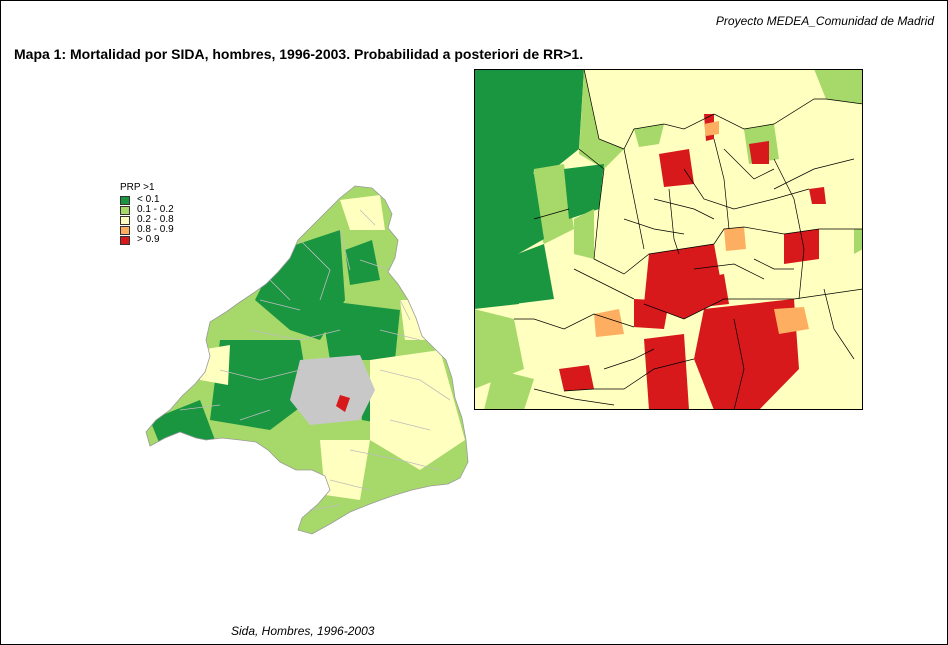  What do you see at coordinates (137, 187) in the screenshot?
I see `legend-title: PRP >1` at bounding box center [137, 187].